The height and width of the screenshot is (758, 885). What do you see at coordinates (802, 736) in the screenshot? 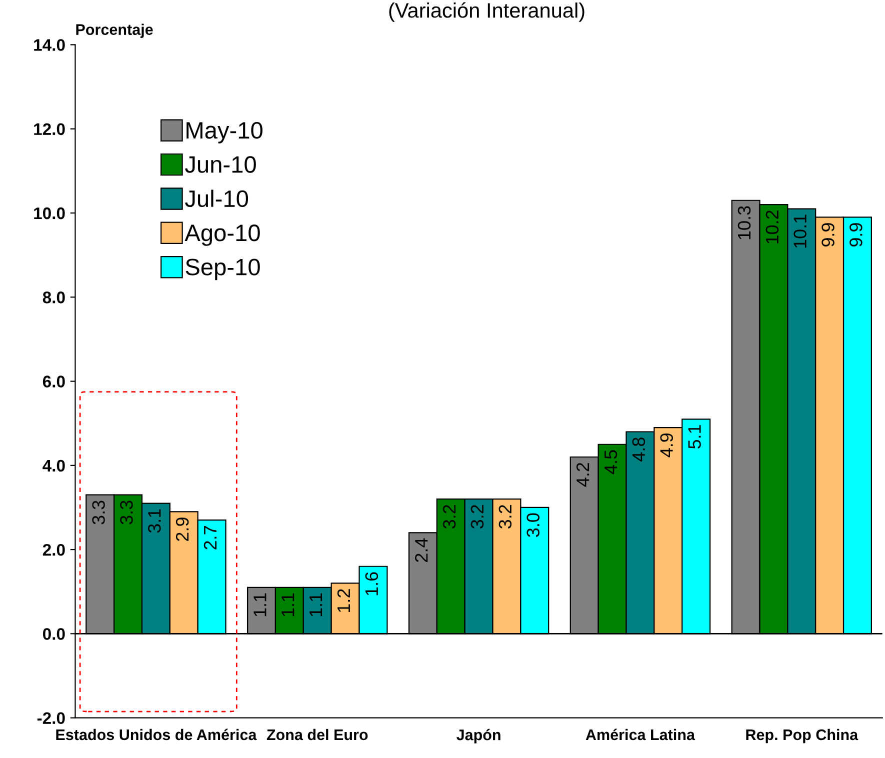
I see `x-tick-label: Rep. Pop China` at bounding box center [802, 736].